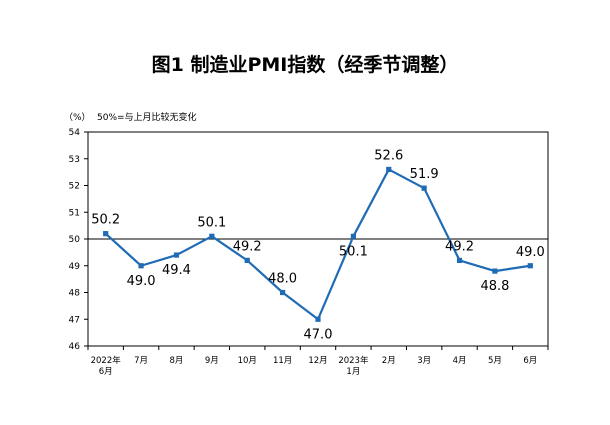  I want to click on y-tick-label: 51, so click(74, 213).